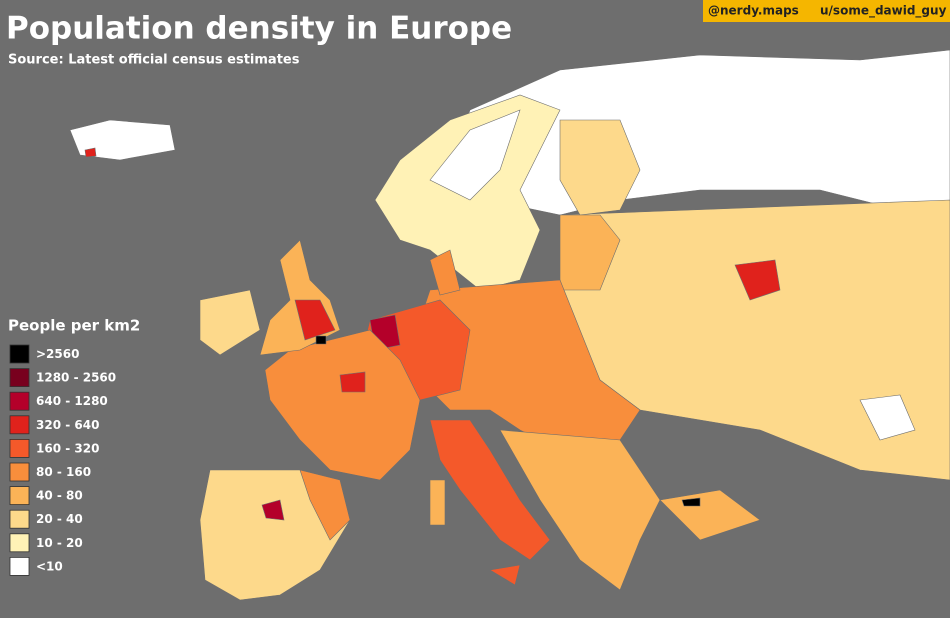 Image resolution: width=950 pixels, height=618 pixels. I want to click on legend-title: People per km2, so click(74, 326).